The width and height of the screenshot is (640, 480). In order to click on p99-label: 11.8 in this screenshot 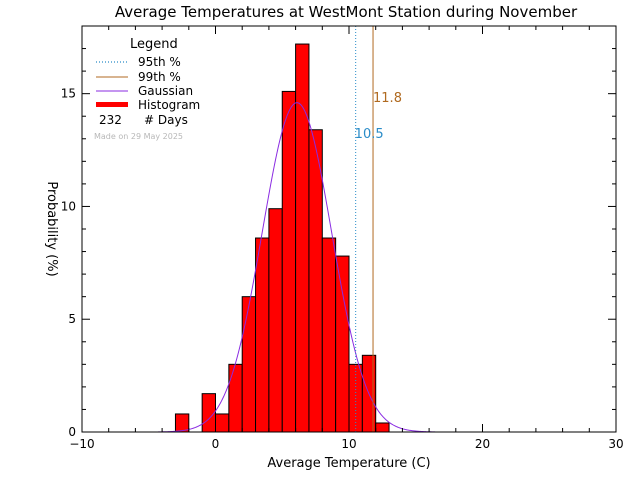, I will do `click(387, 98)`.